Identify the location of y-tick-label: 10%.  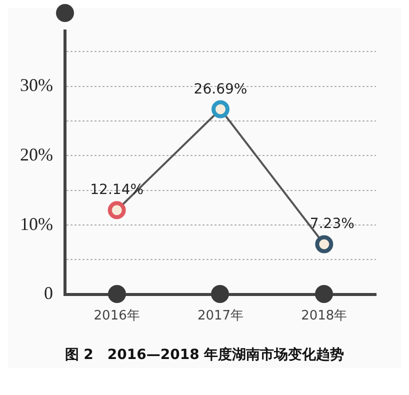
(36, 224).